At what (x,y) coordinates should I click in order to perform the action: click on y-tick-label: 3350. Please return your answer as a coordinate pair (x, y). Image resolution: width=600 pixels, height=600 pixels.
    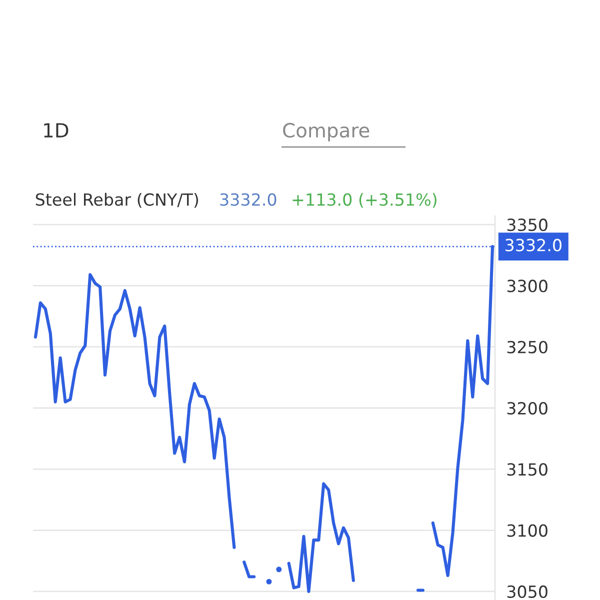
    Looking at the image, I should click on (527, 225).